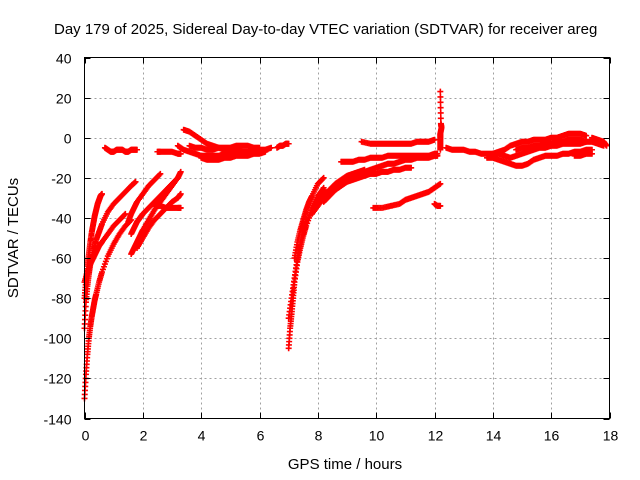  Describe the element at coordinates (105, 248) in the screenshot. I see `series-arc04` at that location.